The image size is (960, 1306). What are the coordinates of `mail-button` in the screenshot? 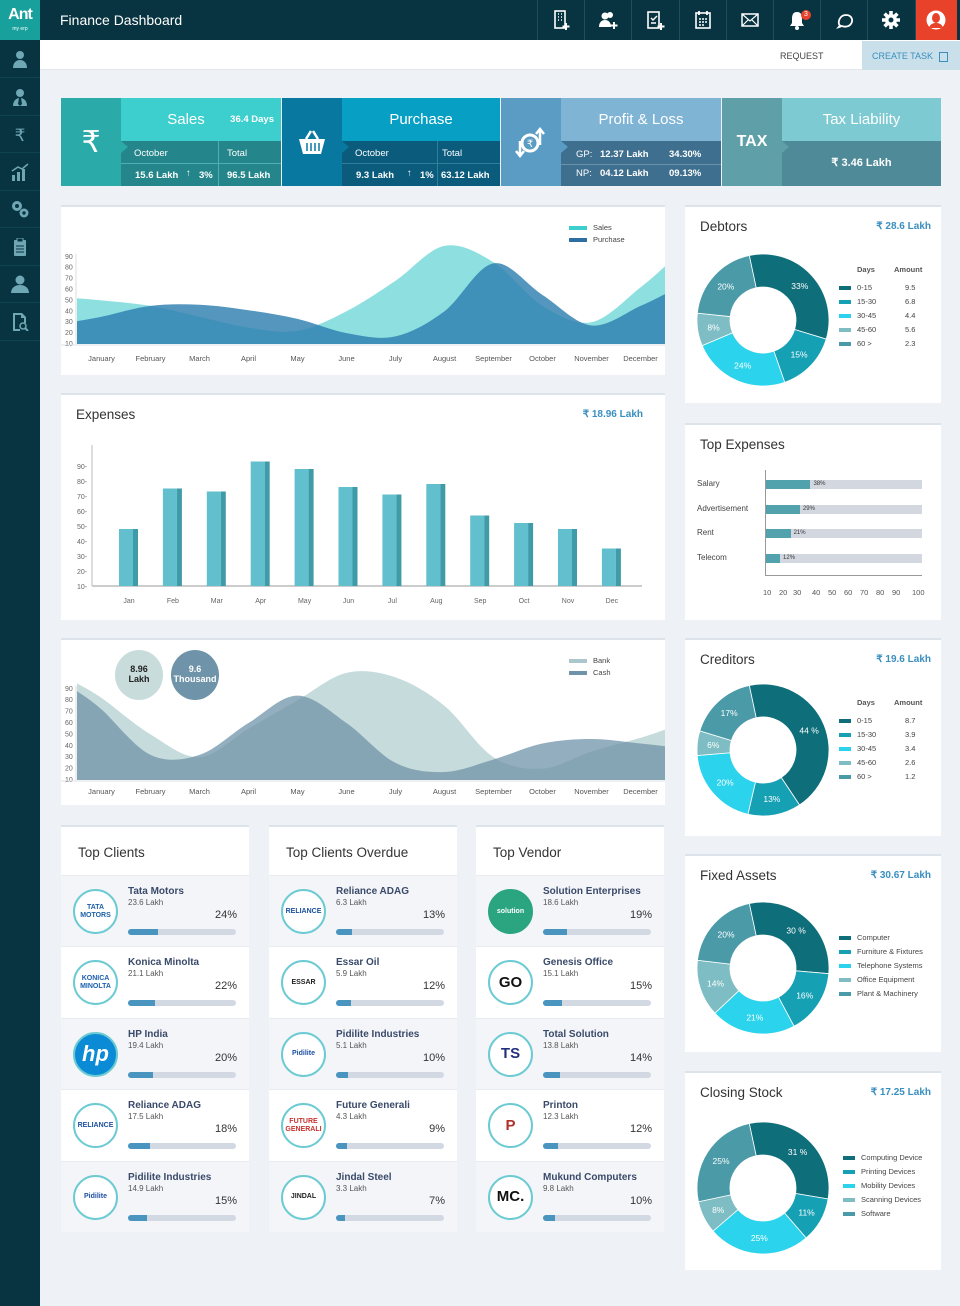 It's located at (749, 20).